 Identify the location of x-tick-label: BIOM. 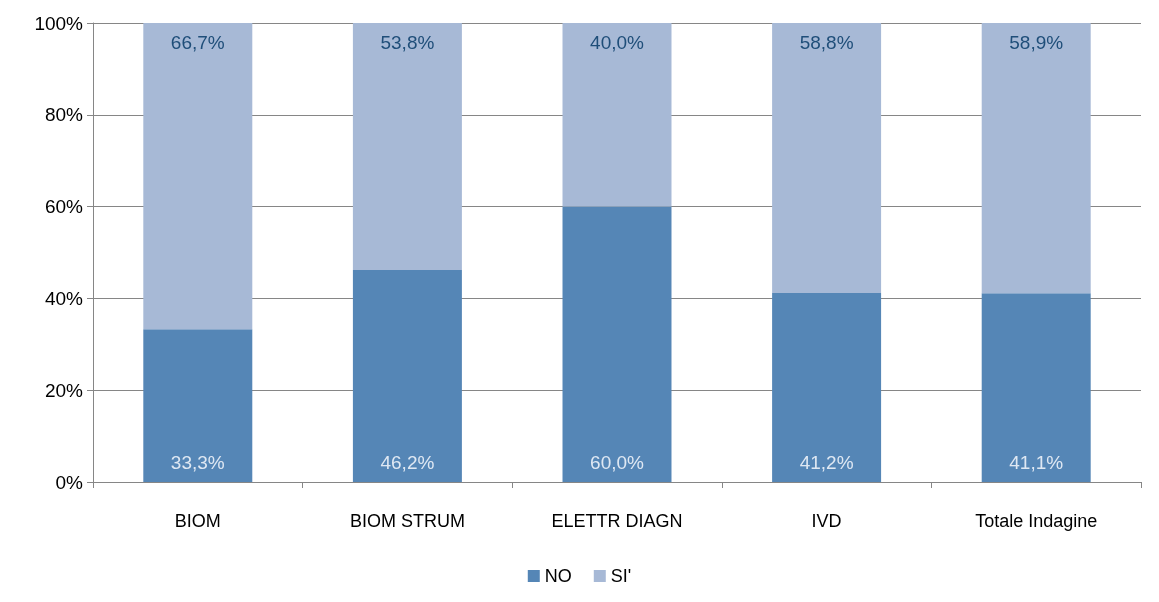
(197, 521).